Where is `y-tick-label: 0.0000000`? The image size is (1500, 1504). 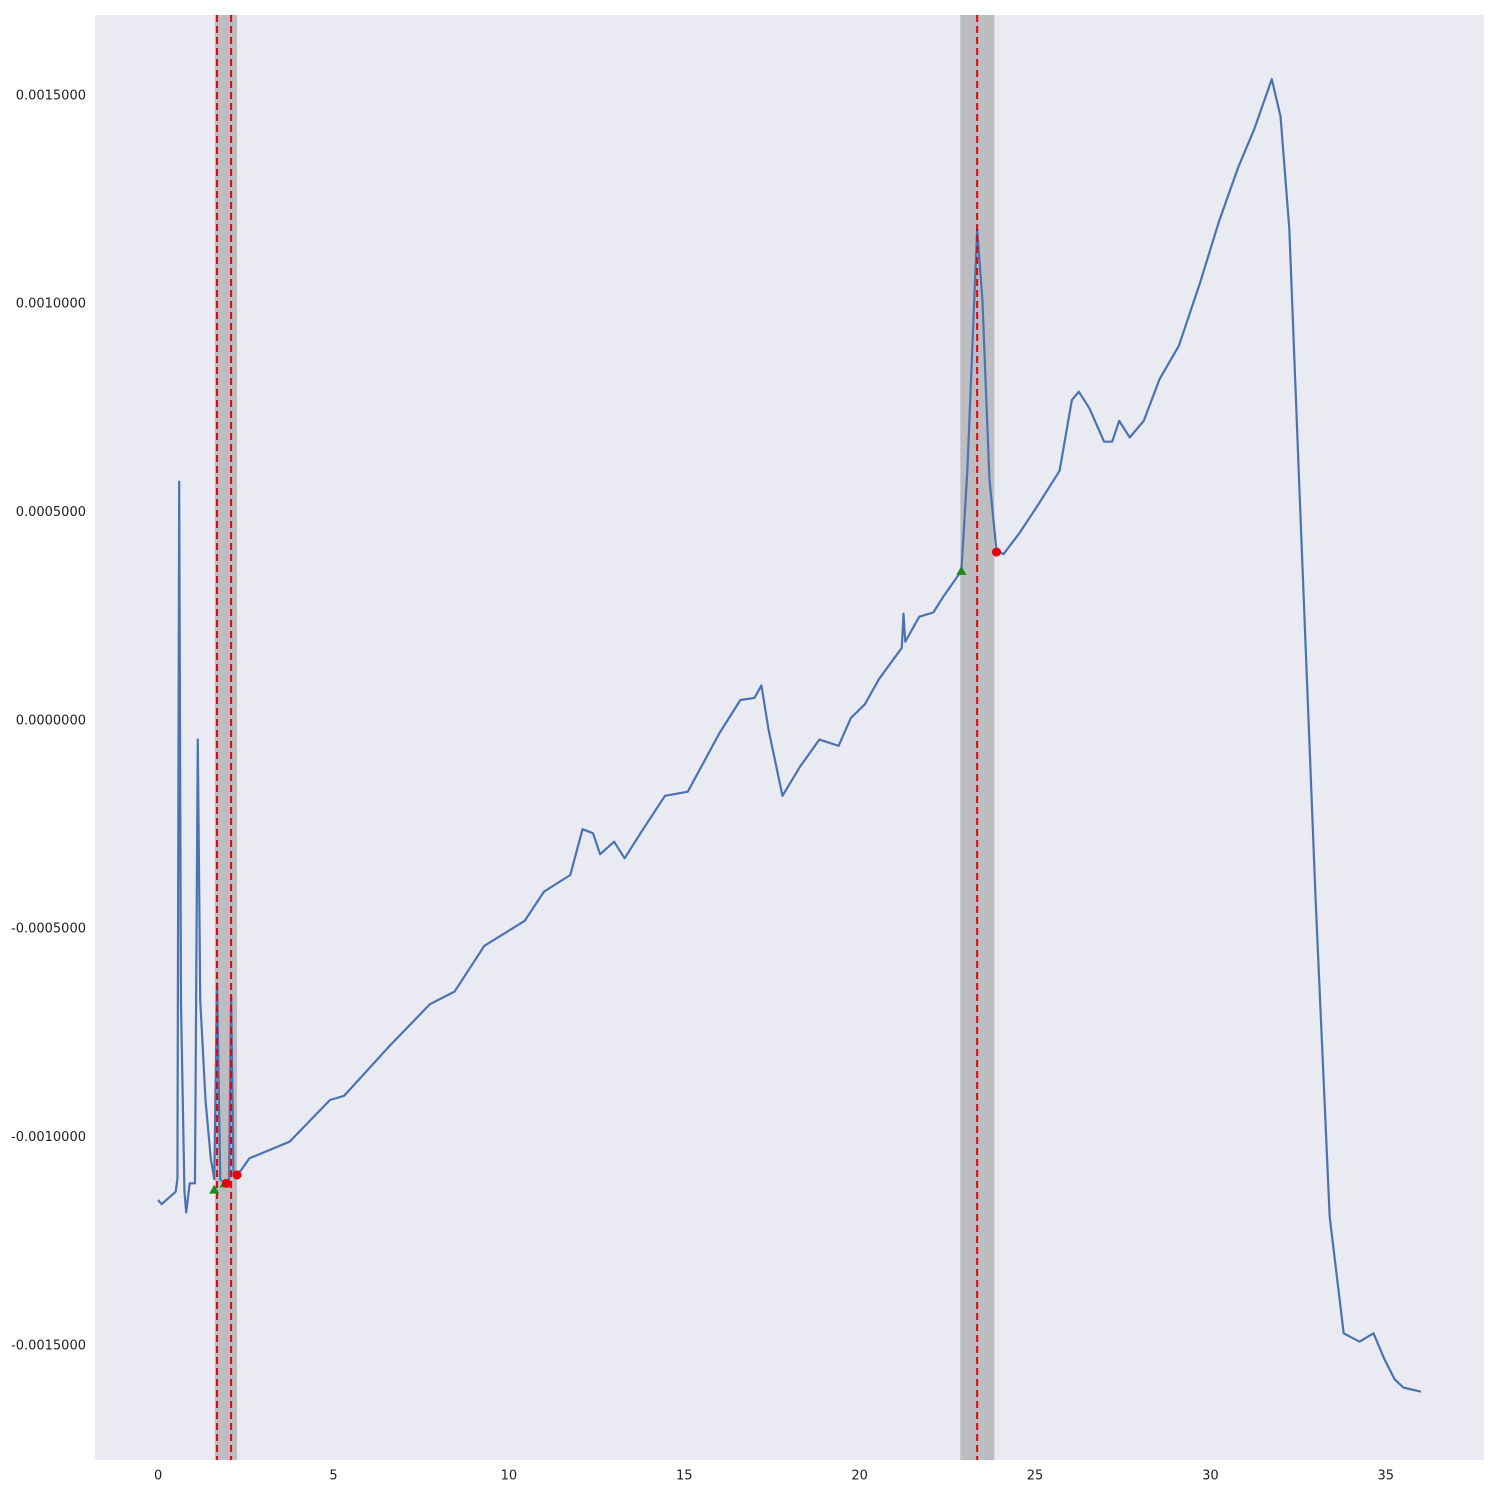
y-tick-label: 0.0000000 is located at coordinates (51, 720).